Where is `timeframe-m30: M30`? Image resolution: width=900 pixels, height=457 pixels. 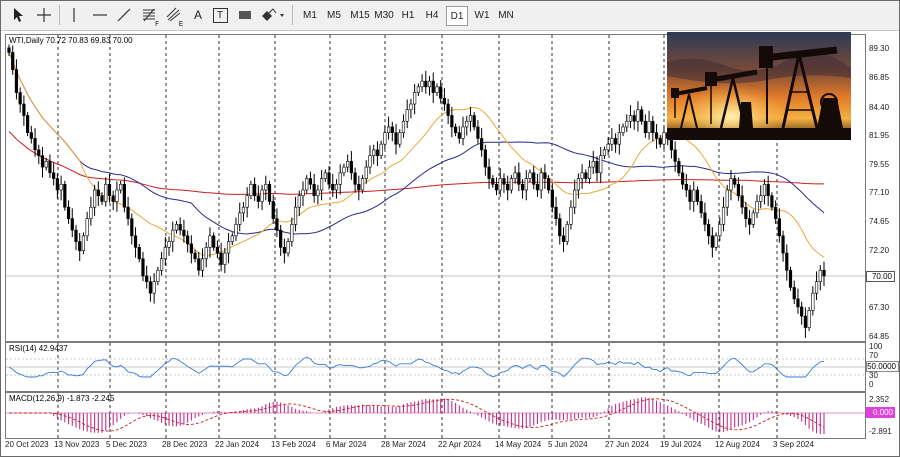
timeframe-m30: M30 is located at coordinates (384, 15).